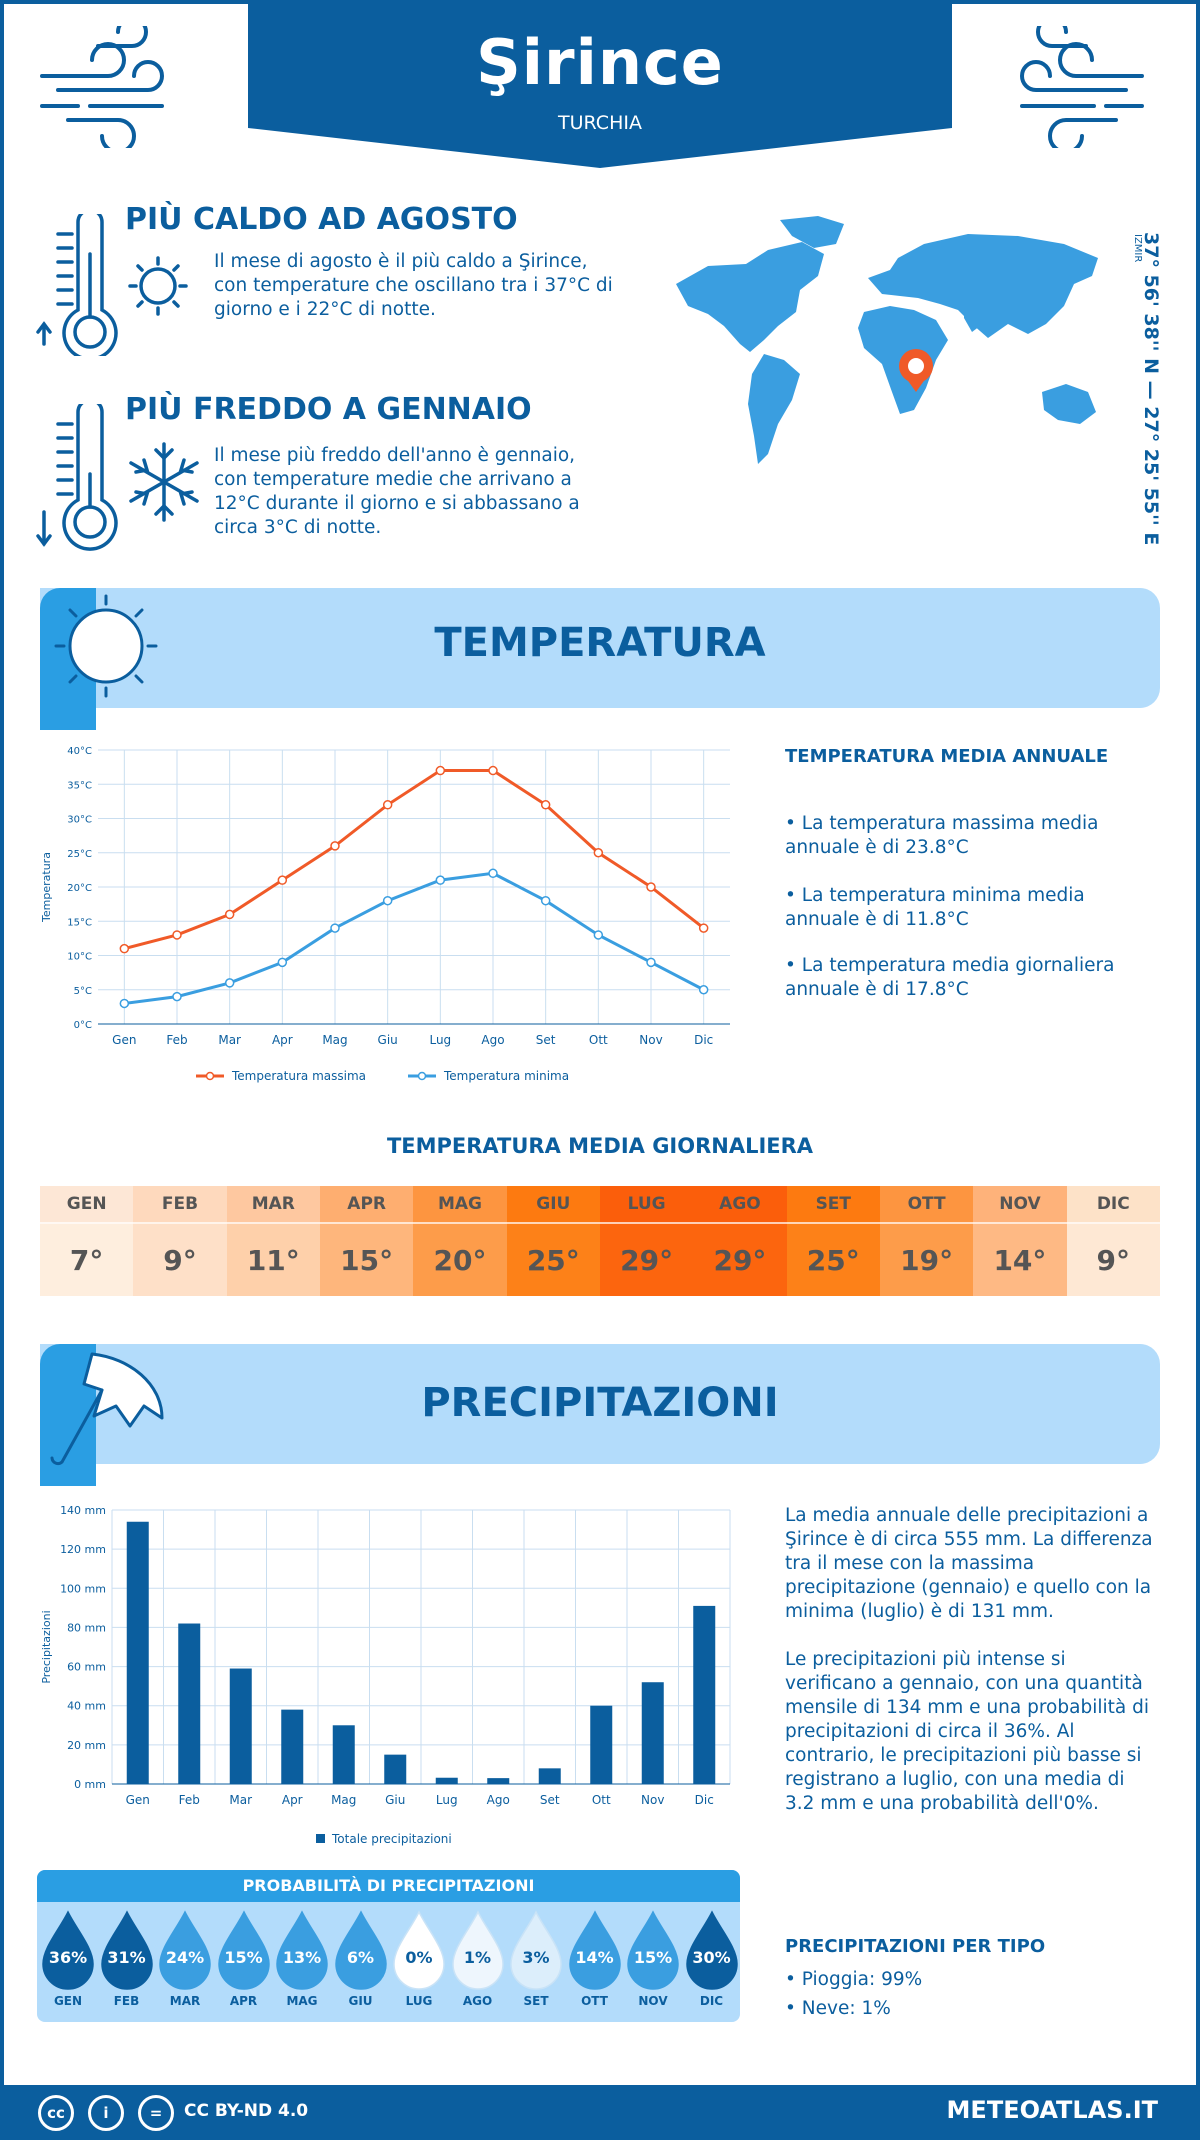 The width and height of the screenshot is (1200, 2140). I want to click on probability-value: 1%, so click(477, 1957).